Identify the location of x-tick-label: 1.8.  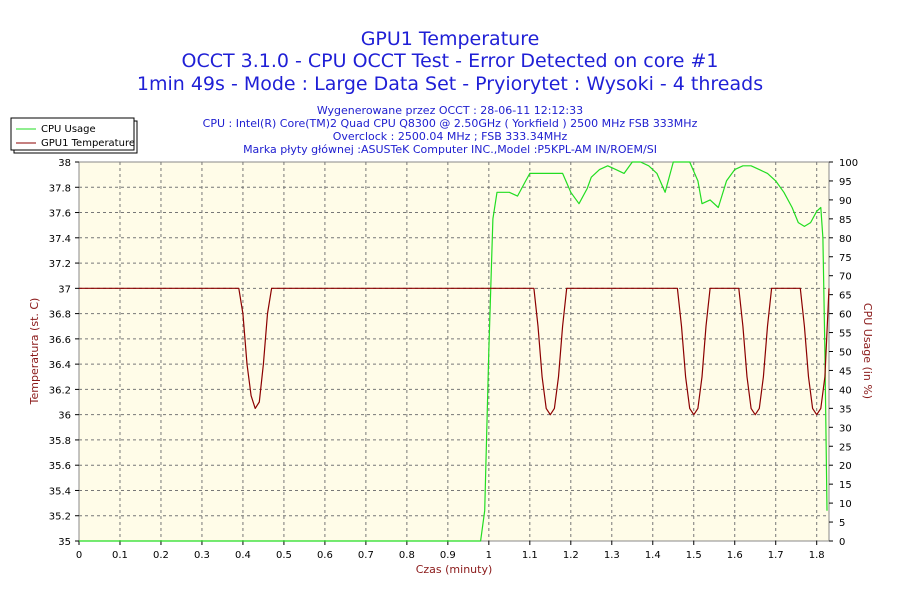
(817, 555).